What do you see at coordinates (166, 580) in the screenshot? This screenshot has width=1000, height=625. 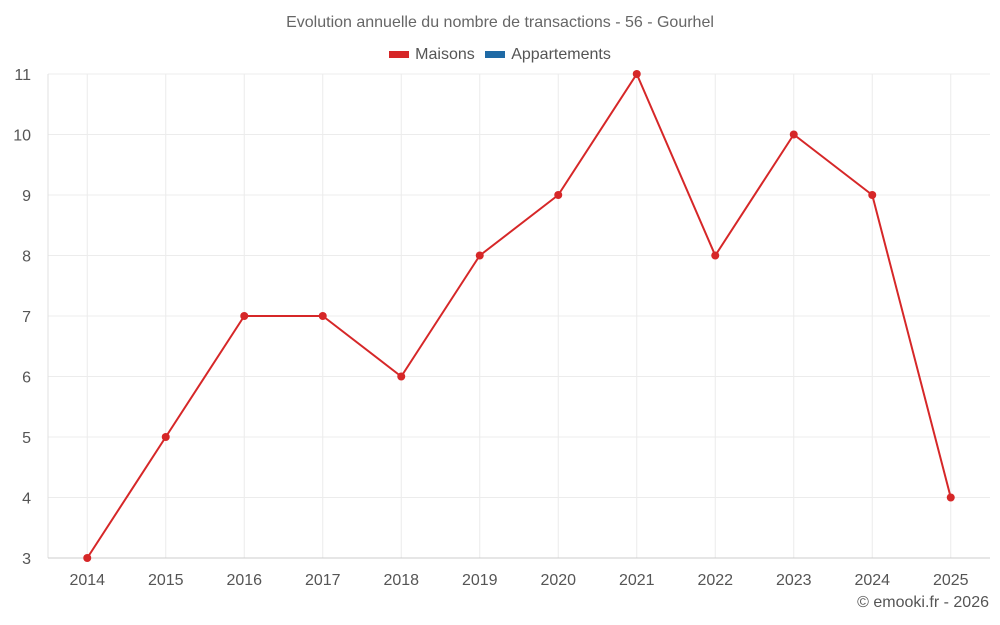 I see `x-tick-label: 2015` at bounding box center [166, 580].